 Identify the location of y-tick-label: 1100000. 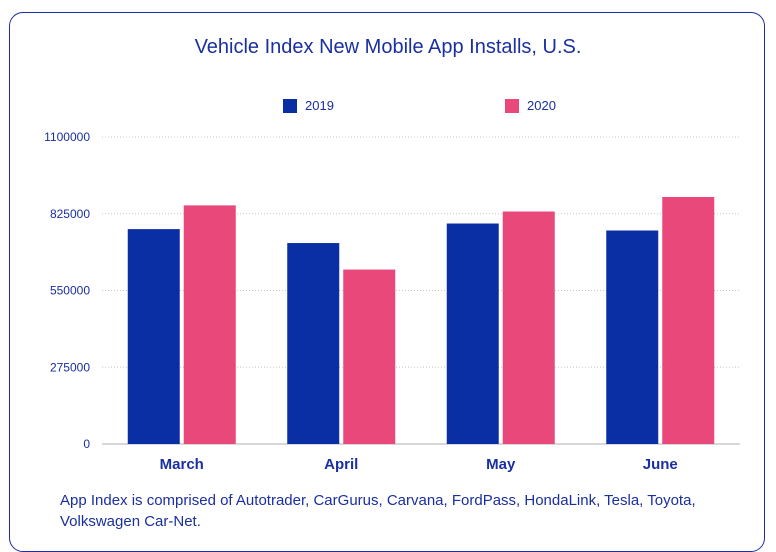
(67, 137).